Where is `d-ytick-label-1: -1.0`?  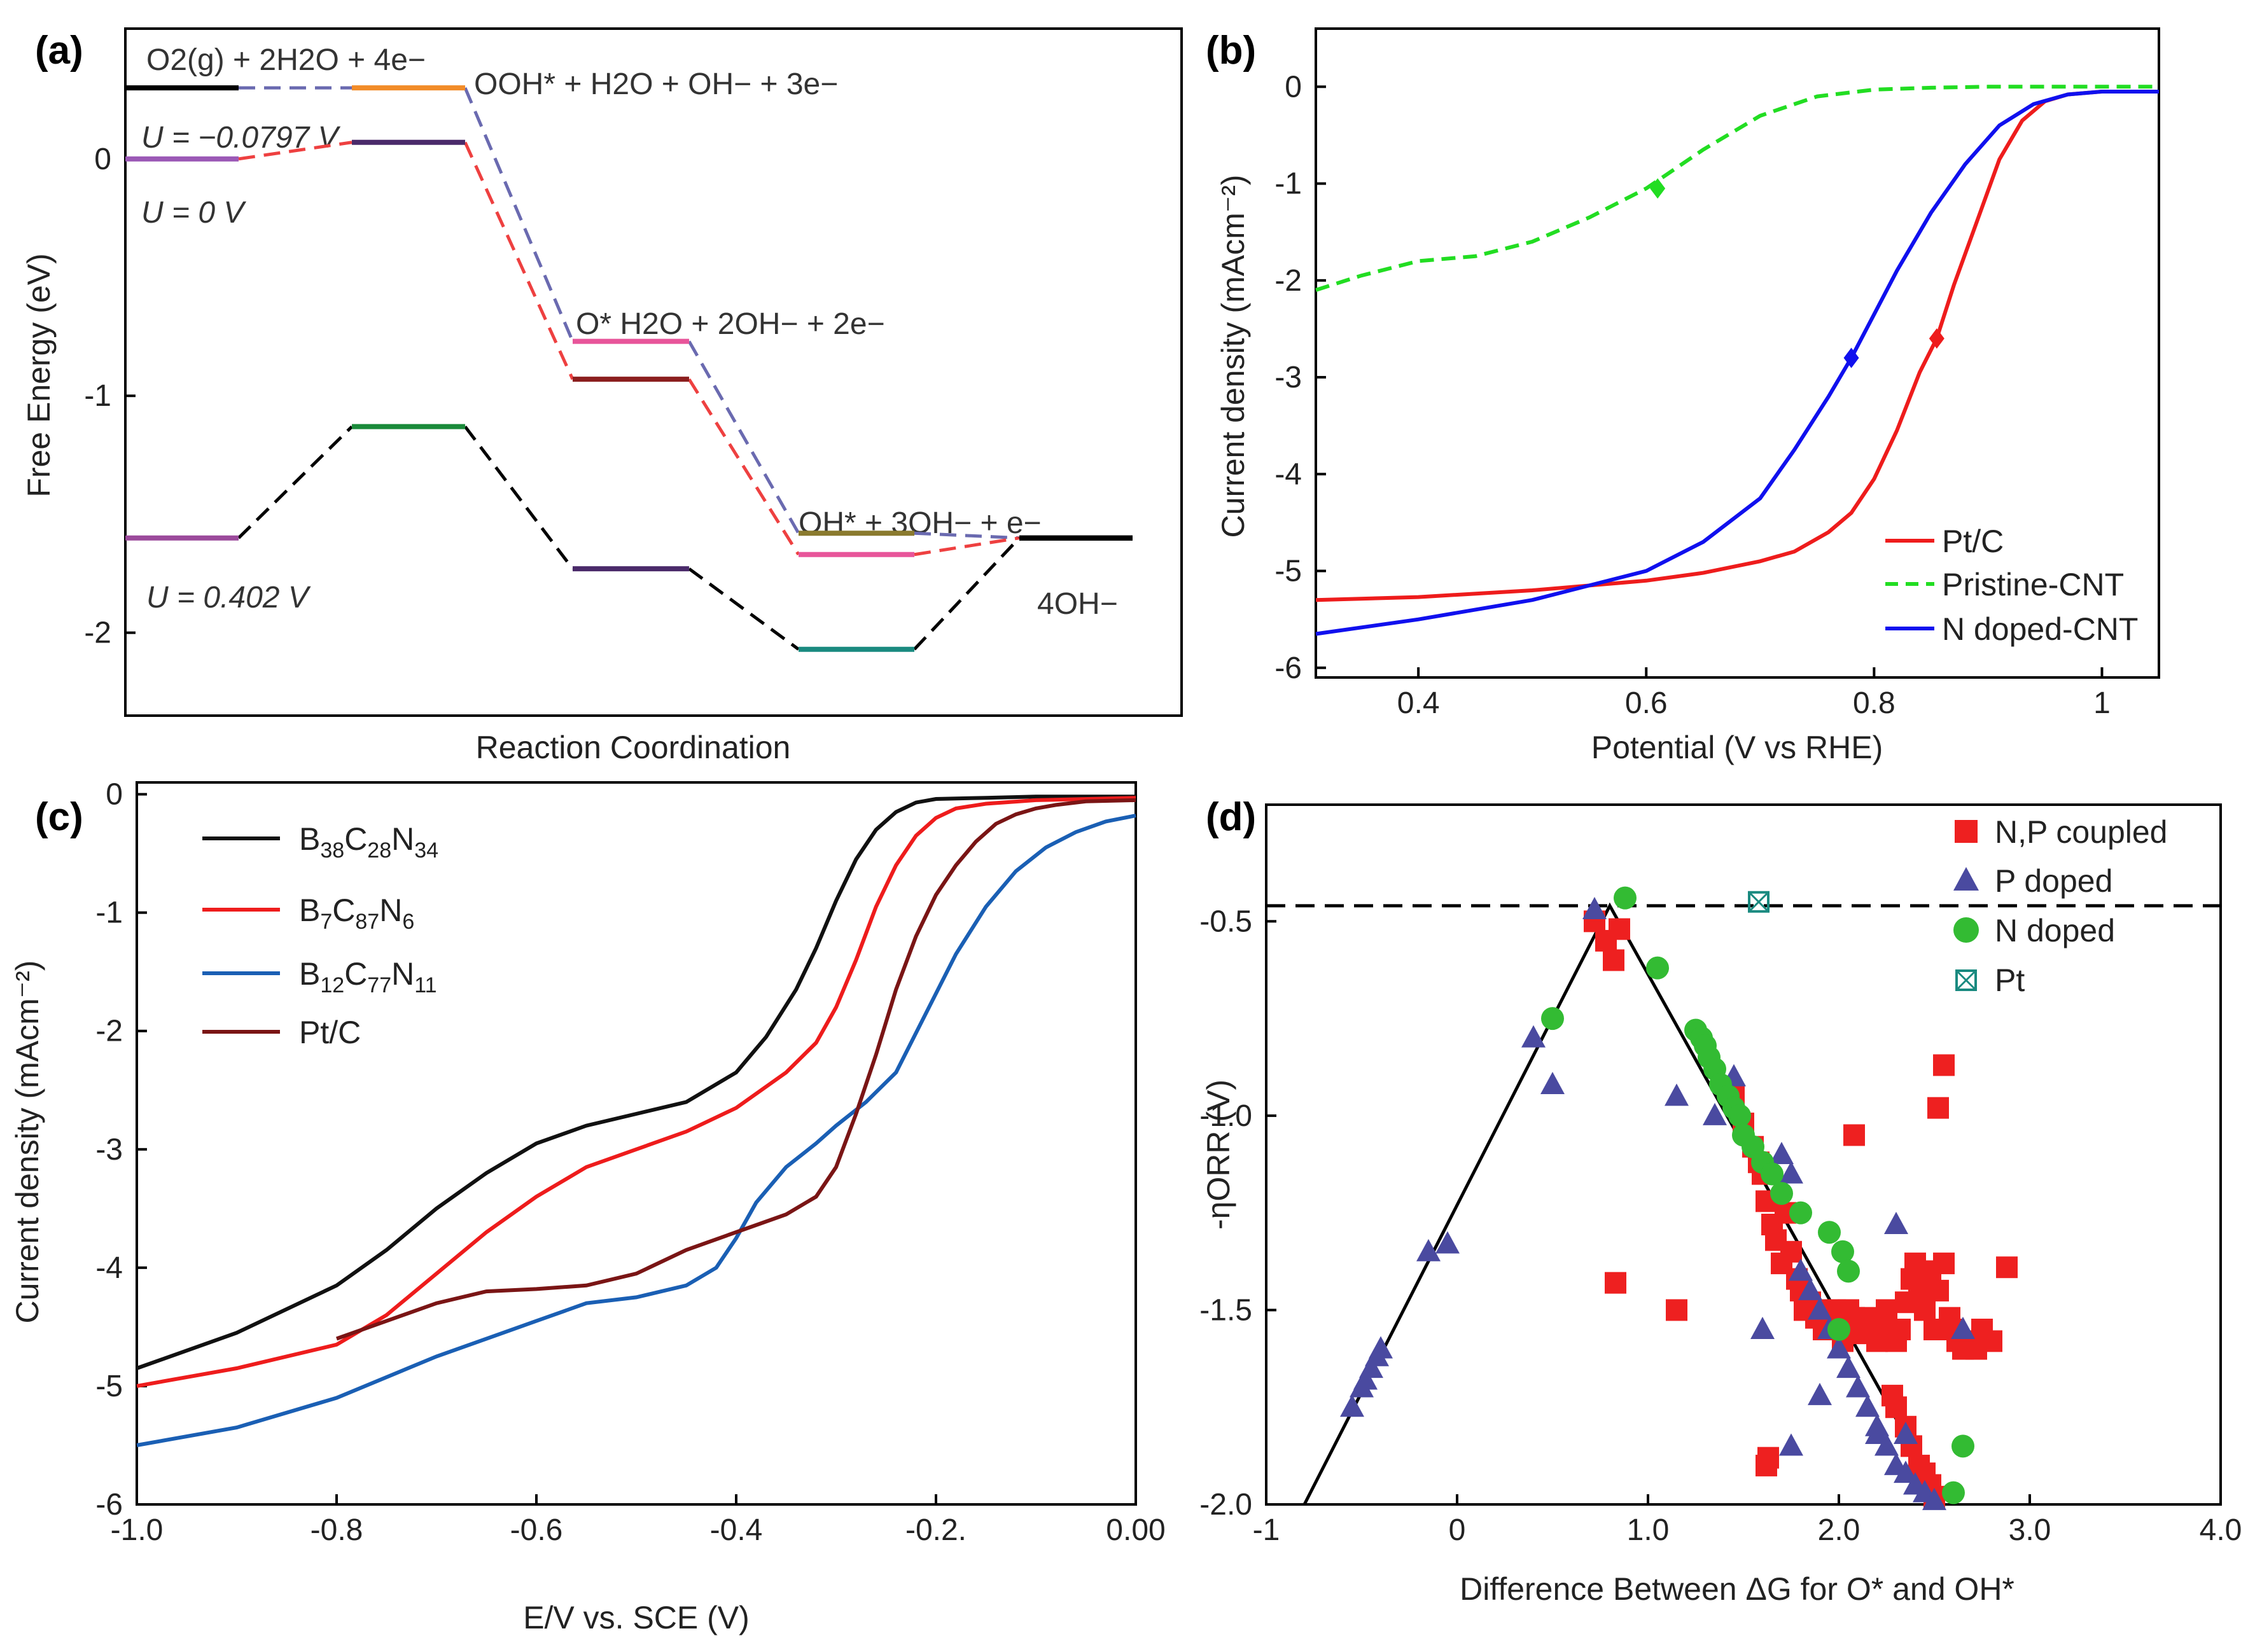
d-ytick-label-1: -1.0 is located at coordinates (1225, 1116).